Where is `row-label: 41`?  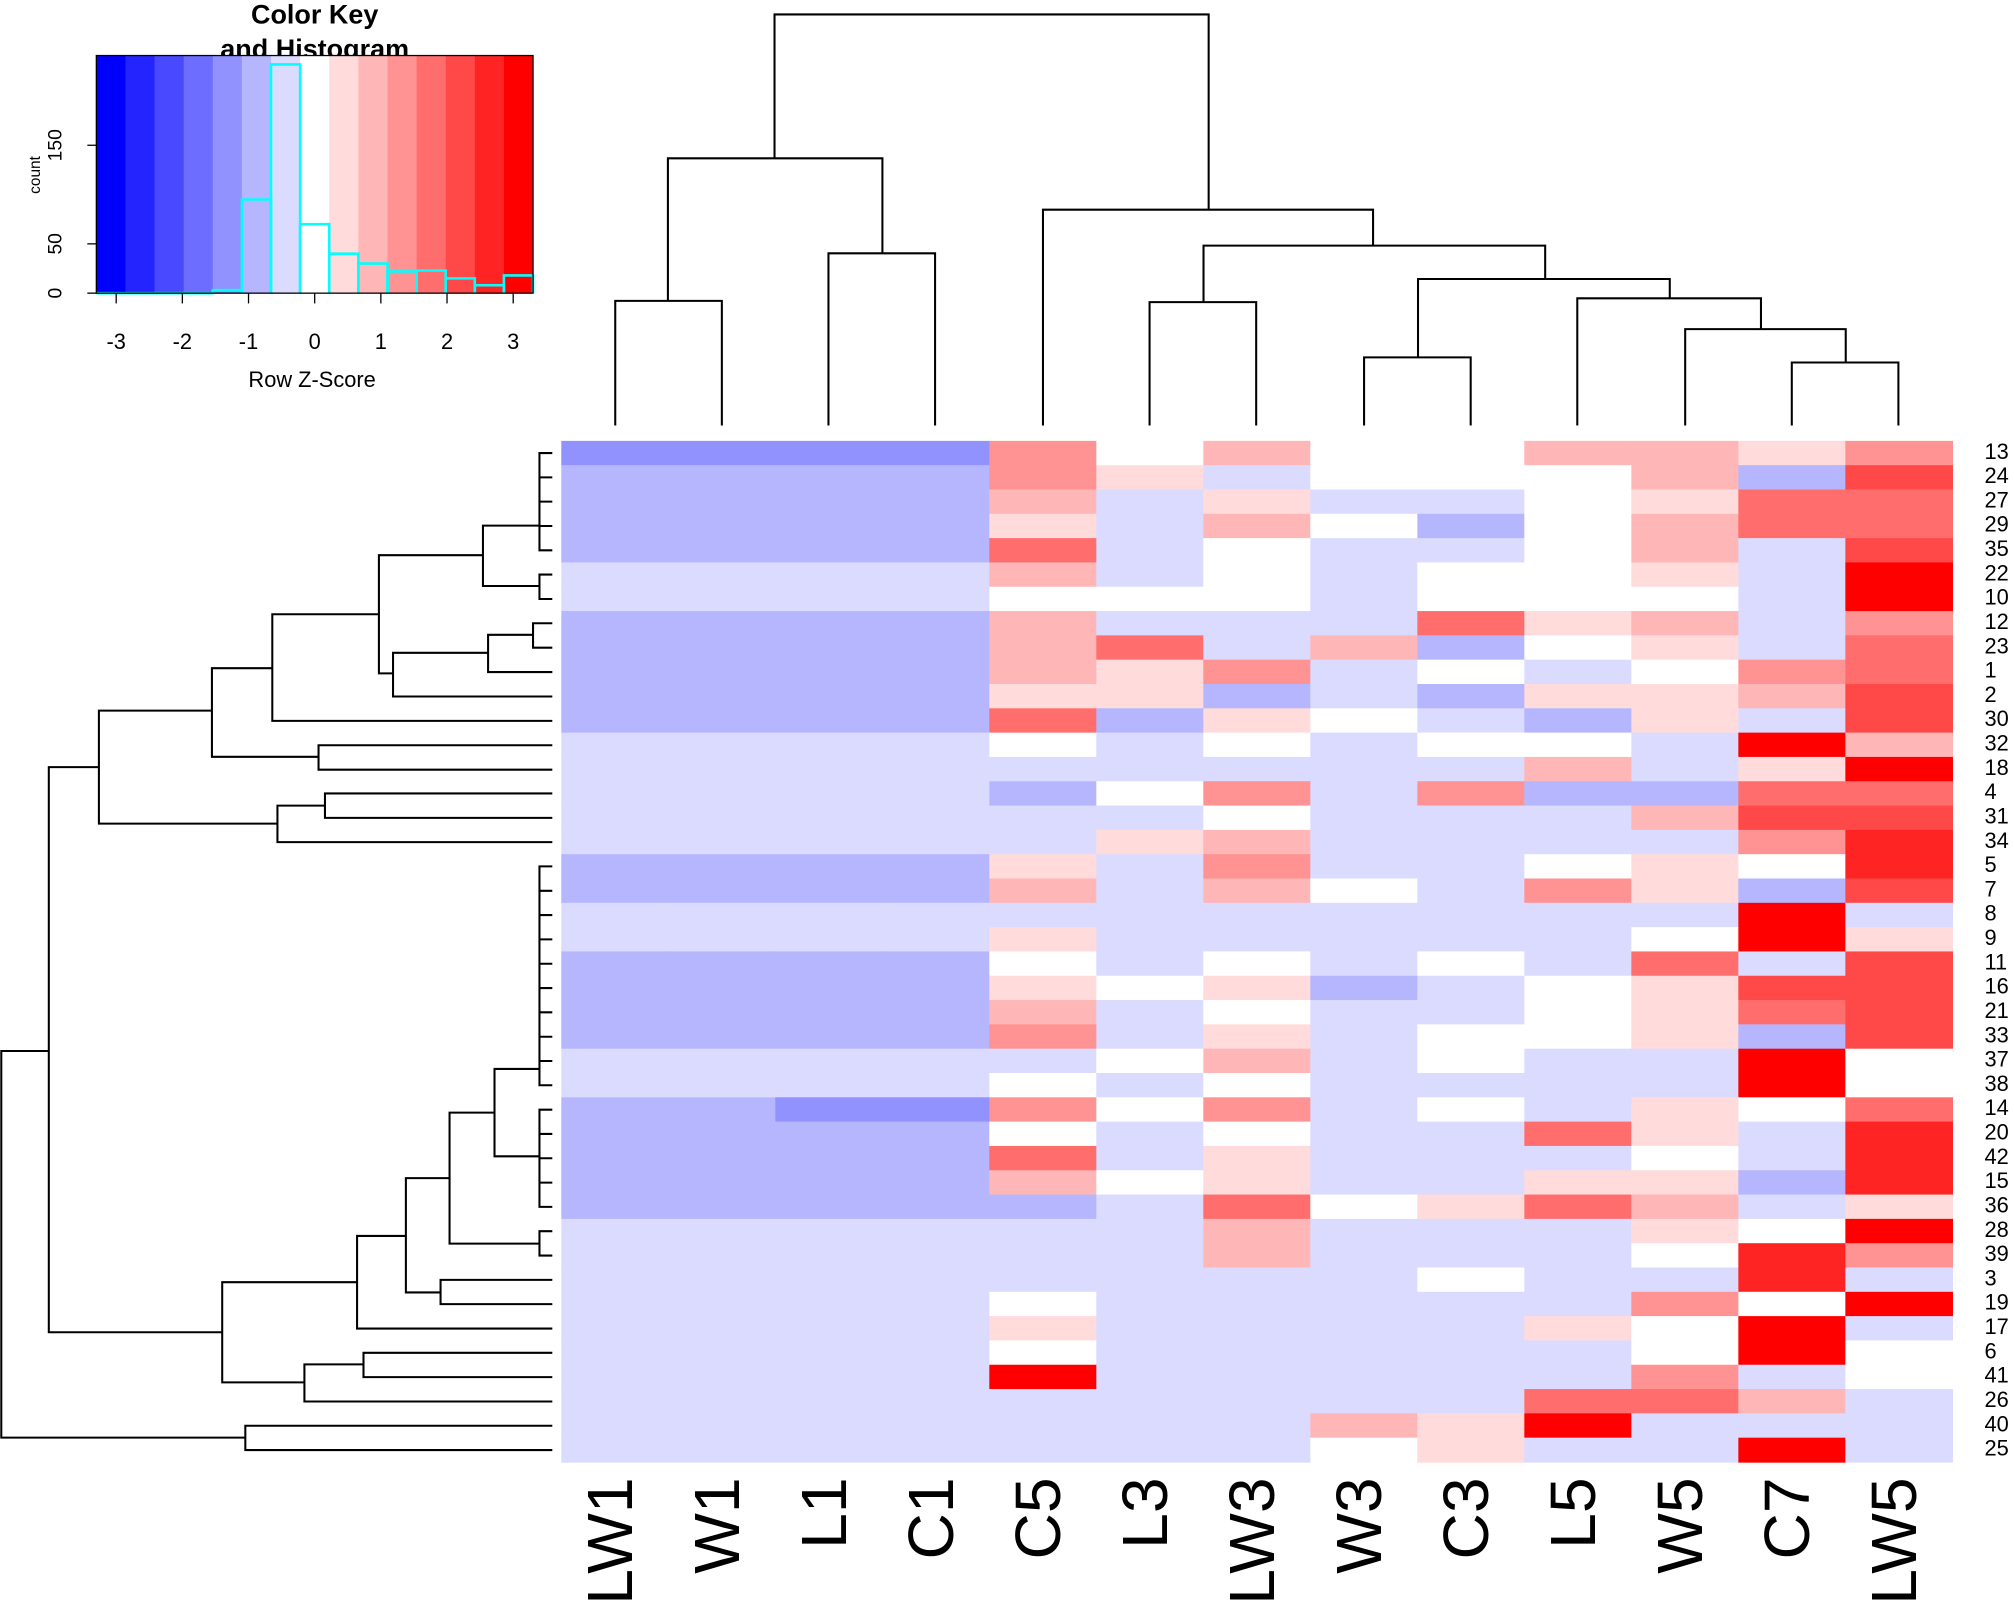
row-label: 41 is located at coordinates (1996, 1375).